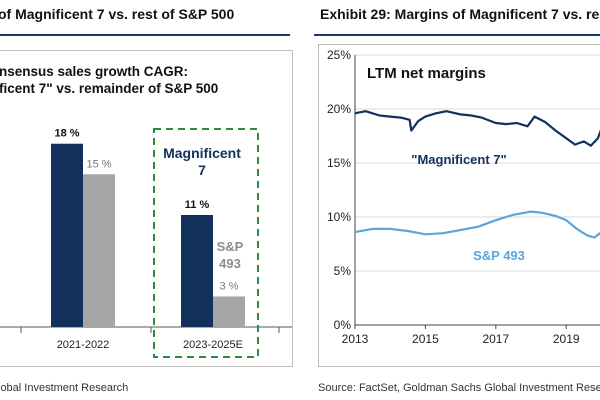 The image size is (600, 400). Describe the element at coordinates (425, 339) in the screenshot. I see `x-tick-label: 2015` at that location.